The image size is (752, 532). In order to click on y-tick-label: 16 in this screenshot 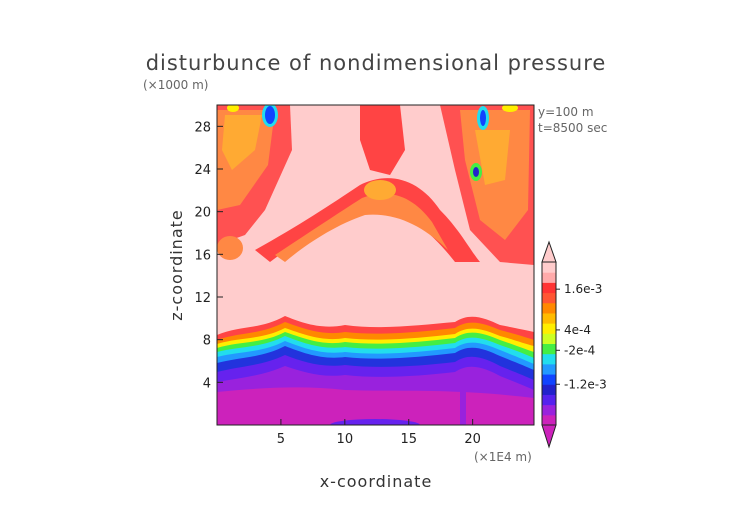, I will do `click(202, 255)`.